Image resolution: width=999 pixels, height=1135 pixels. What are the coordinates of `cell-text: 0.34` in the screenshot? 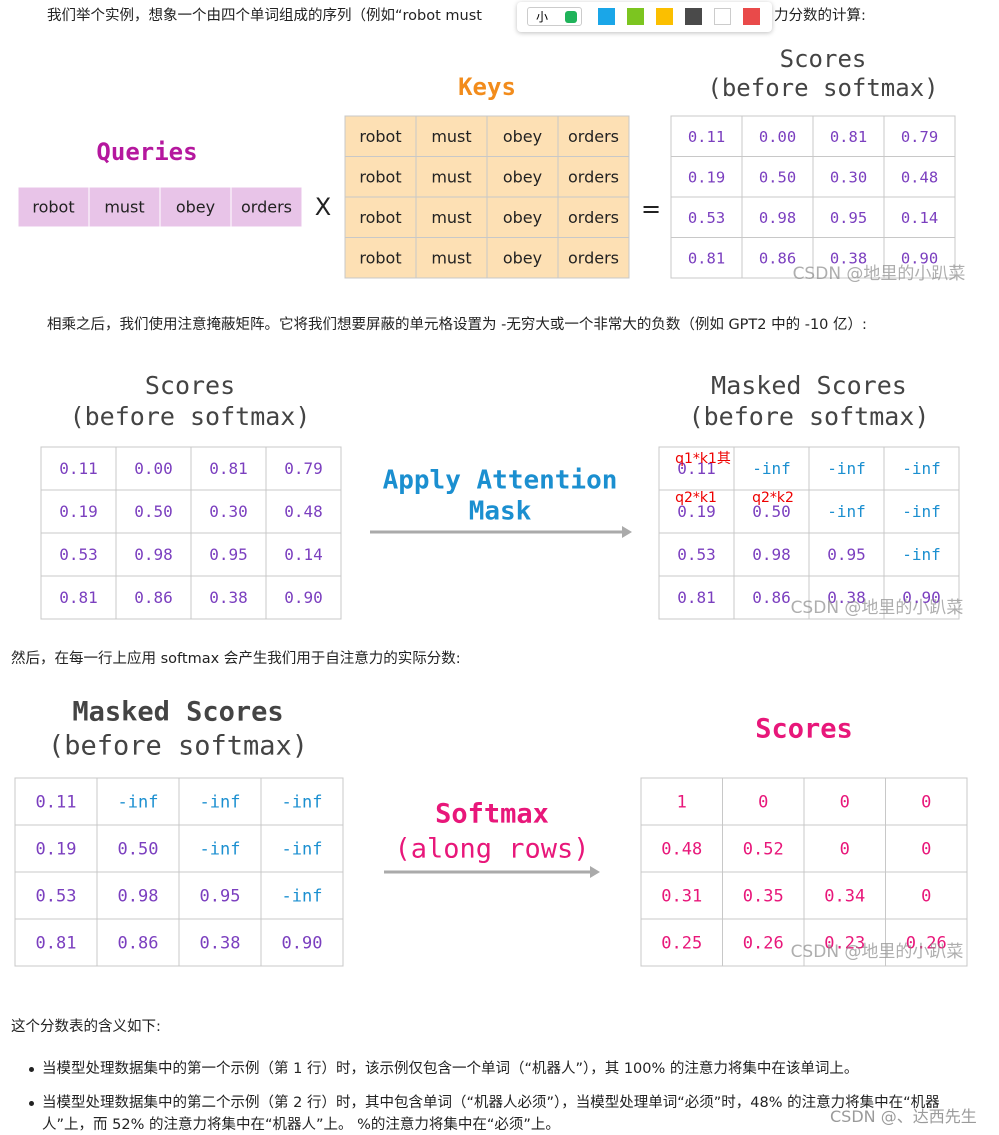 It's located at (844, 897).